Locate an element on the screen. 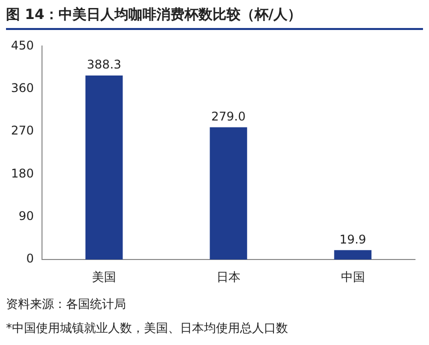 Image resolution: width=429 pixels, height=345 pixels. data-label: 19.9 is located at coordinates (352, 239).